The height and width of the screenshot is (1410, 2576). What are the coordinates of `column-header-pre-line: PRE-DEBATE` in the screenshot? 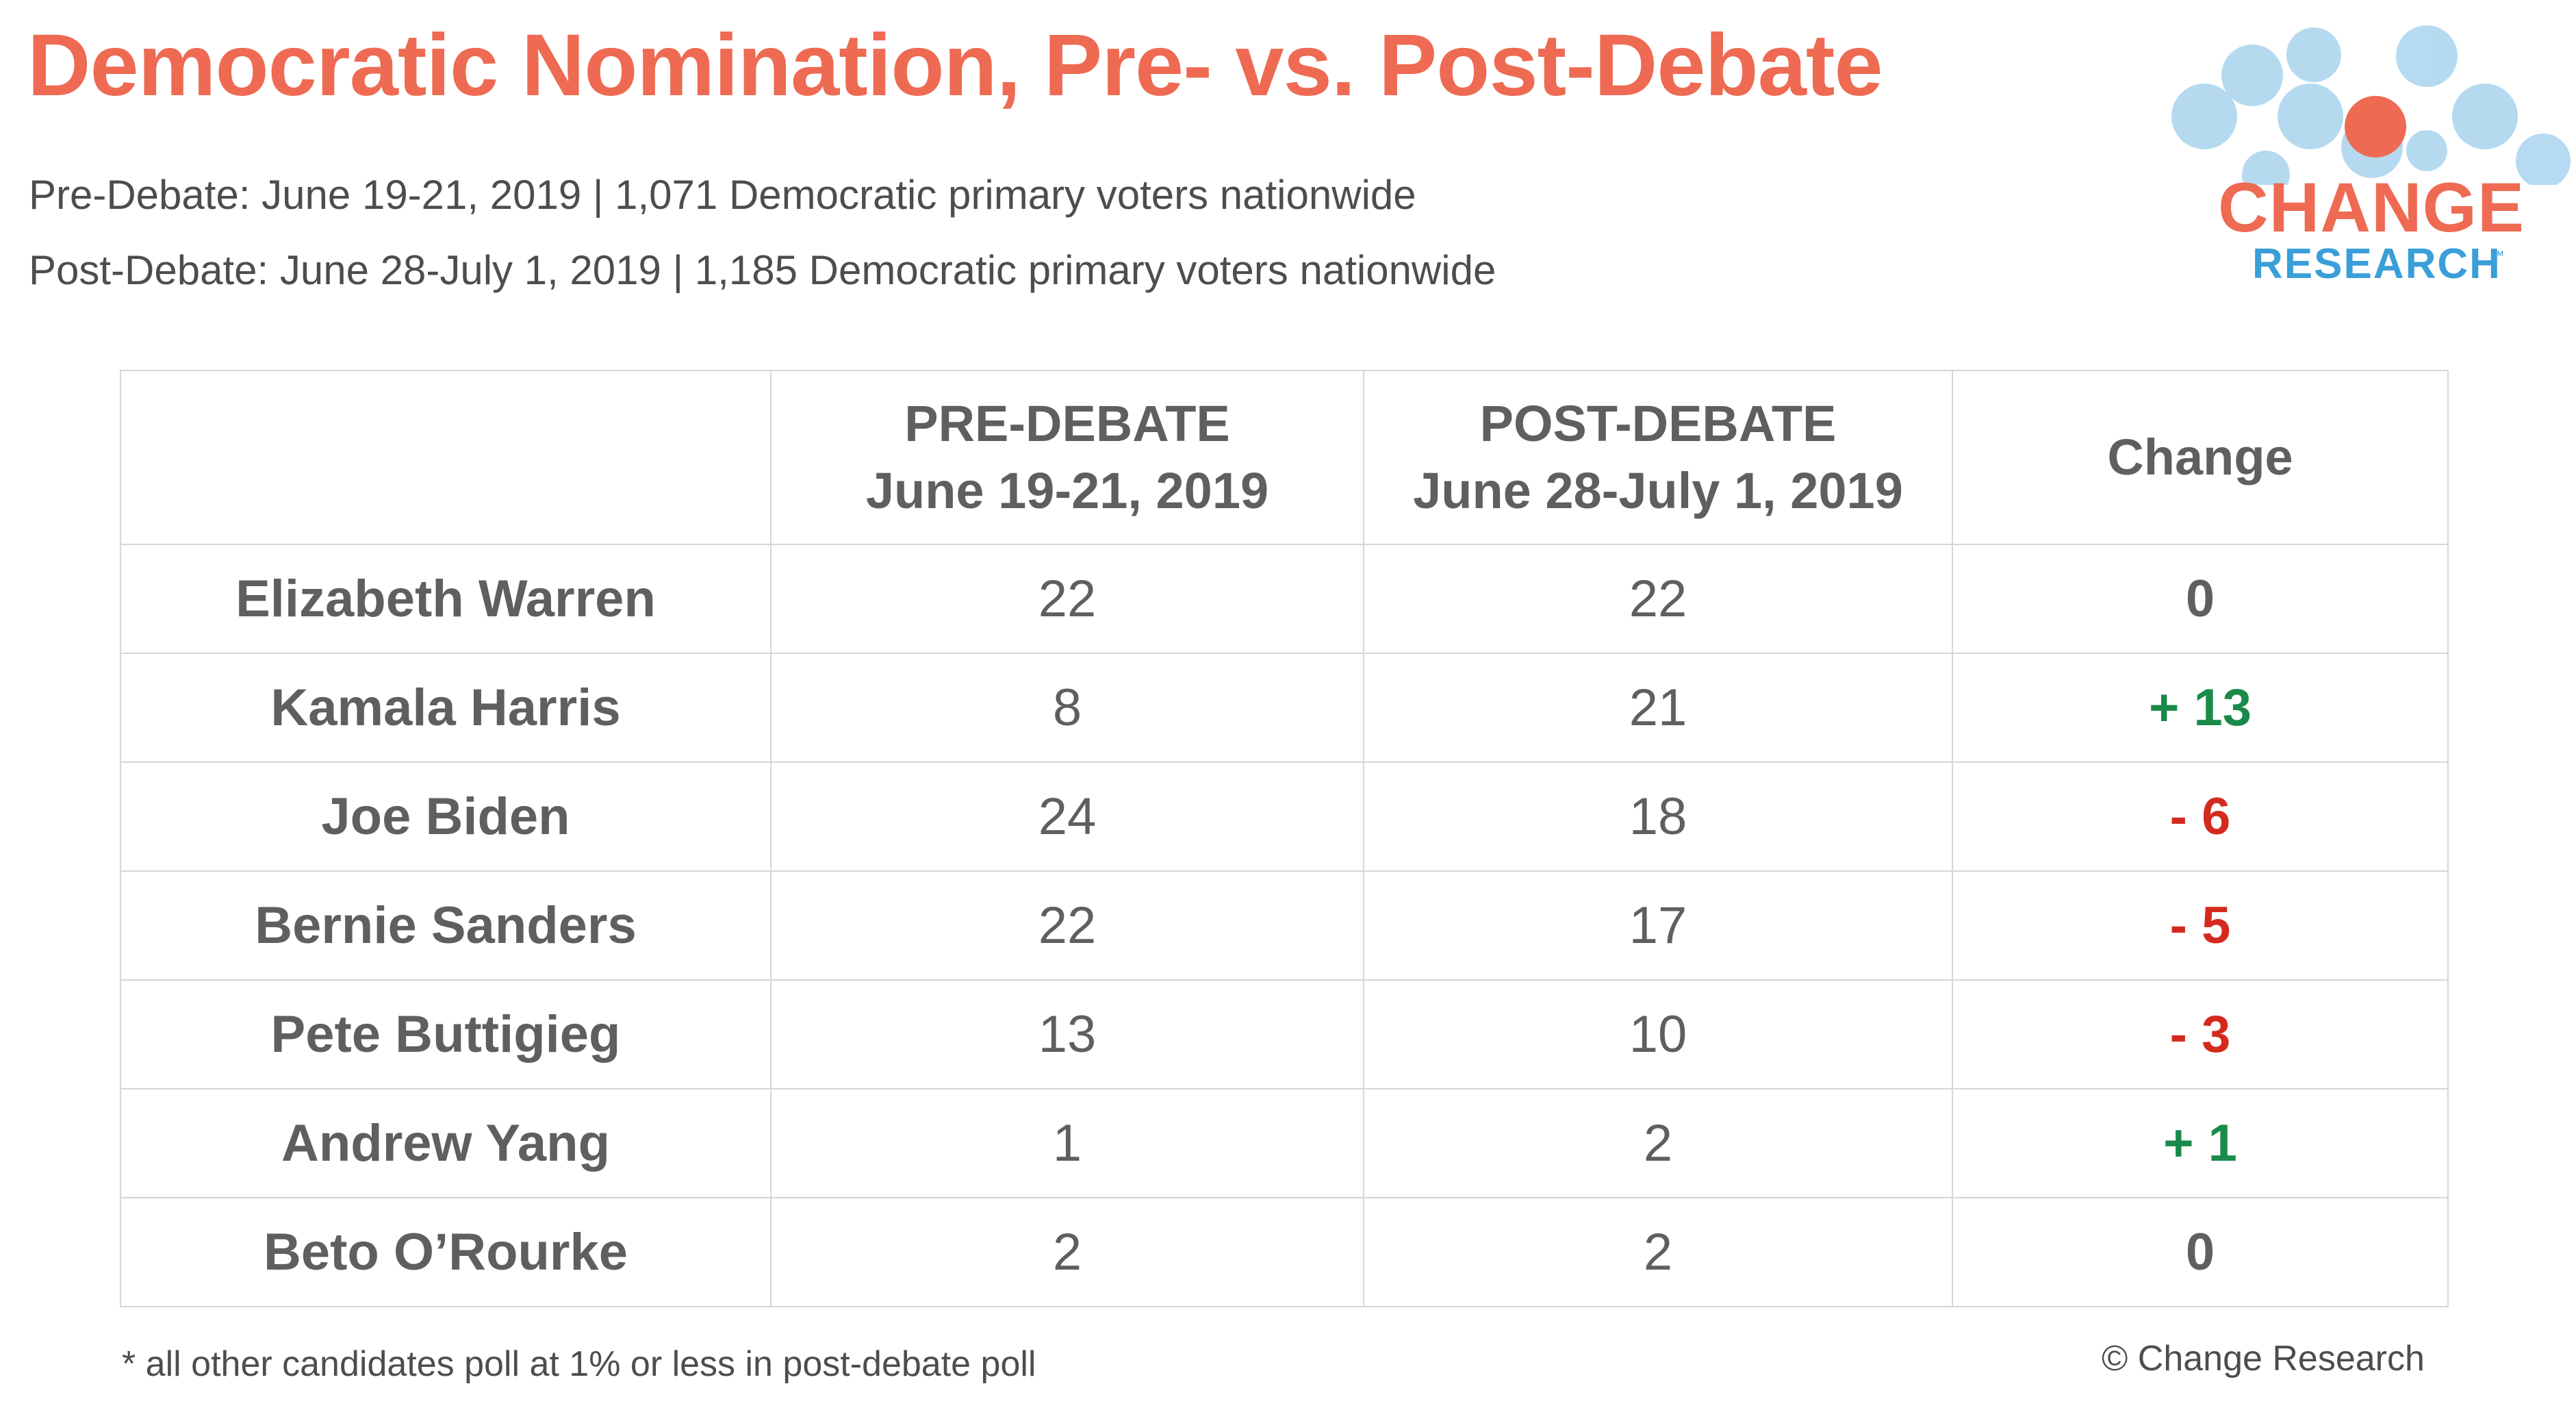 It's located at (1067, 423).